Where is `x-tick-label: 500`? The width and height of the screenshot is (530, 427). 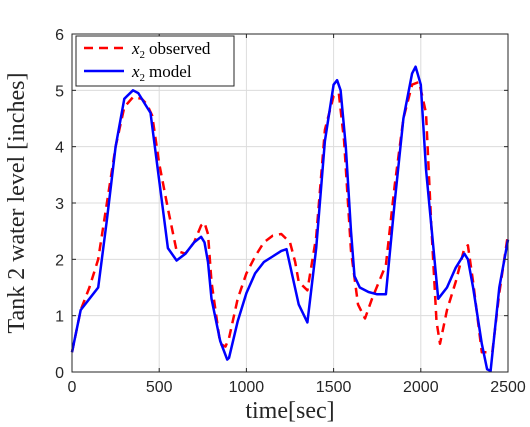 x-tick-label: 500 is located at coordinates (159, 387).